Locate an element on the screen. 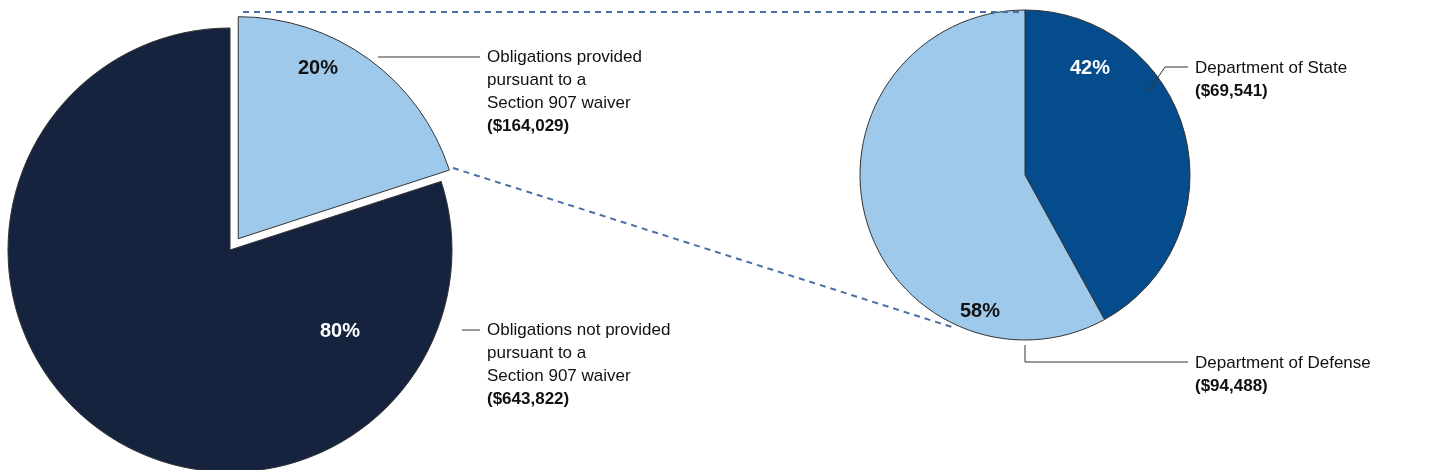 The height and width of the screenshot is (470, 1442). slice-label: Department of State ($69,541) is located at coordinates (1271, 79).